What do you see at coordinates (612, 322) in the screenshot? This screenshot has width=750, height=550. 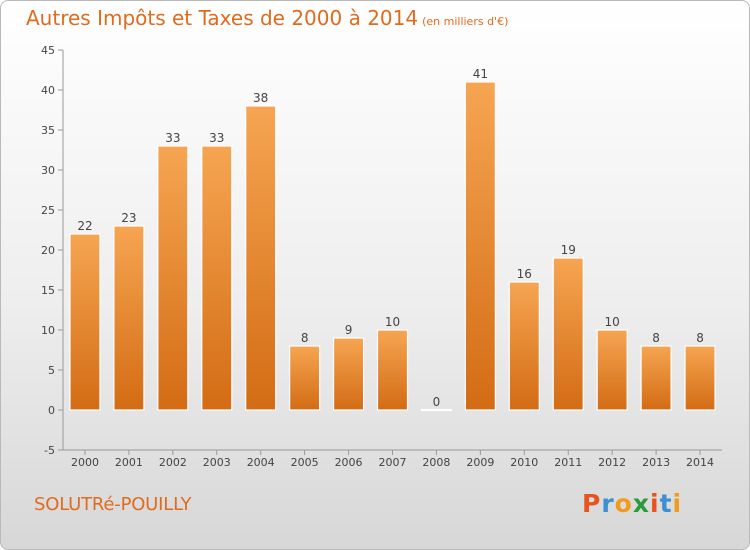 I see `data-label-2012: 10` at bounding box center [612, 322].